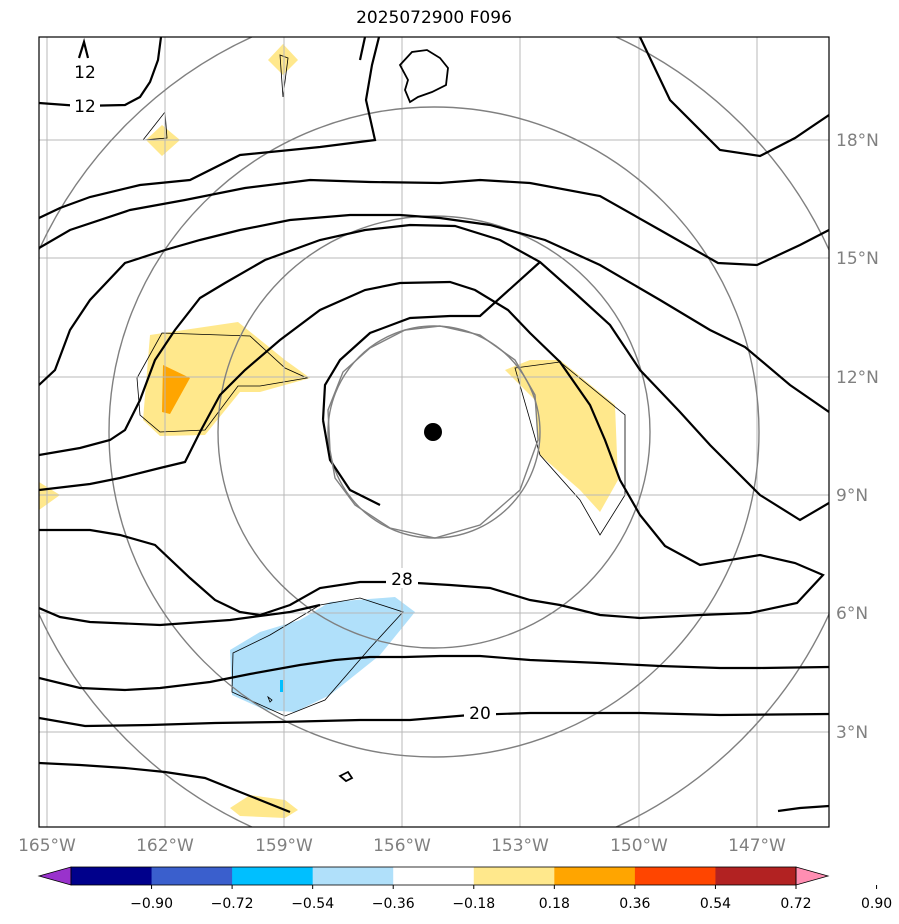  What do you see at coordinates (54, 876) in the screenshot?
I see `colorbar-extend-min` at bounding box center [54, 876].